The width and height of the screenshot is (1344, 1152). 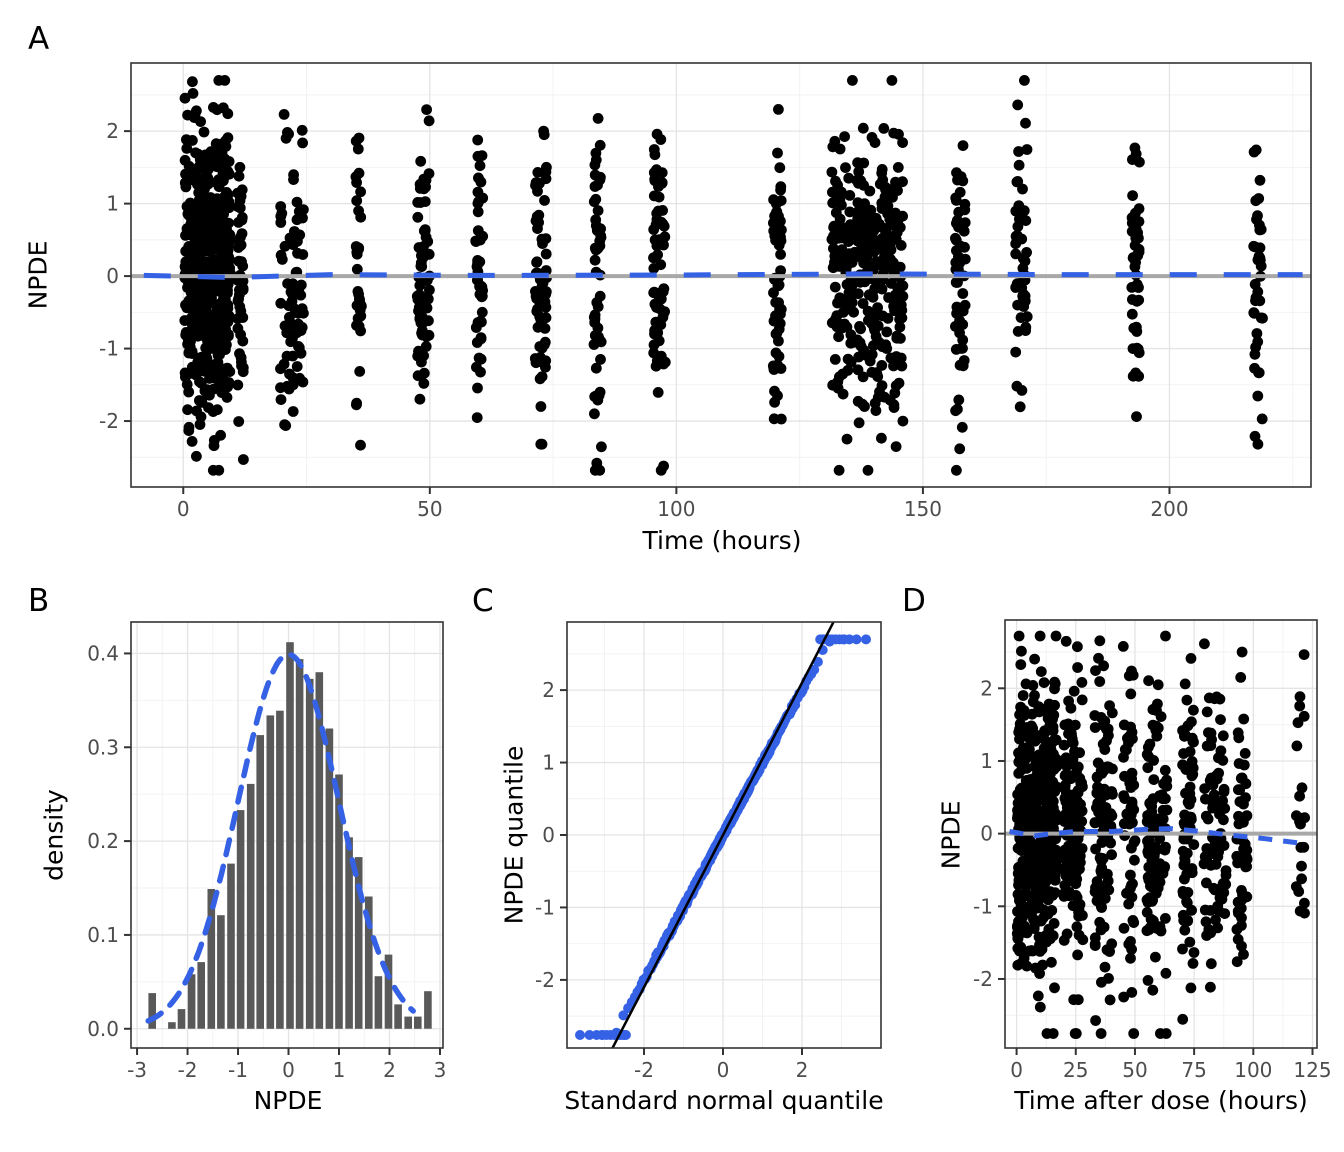 What do you see at coordinates (280, 837) in the screenshot?
I see `density-curve` at bounding box center [280, 837].